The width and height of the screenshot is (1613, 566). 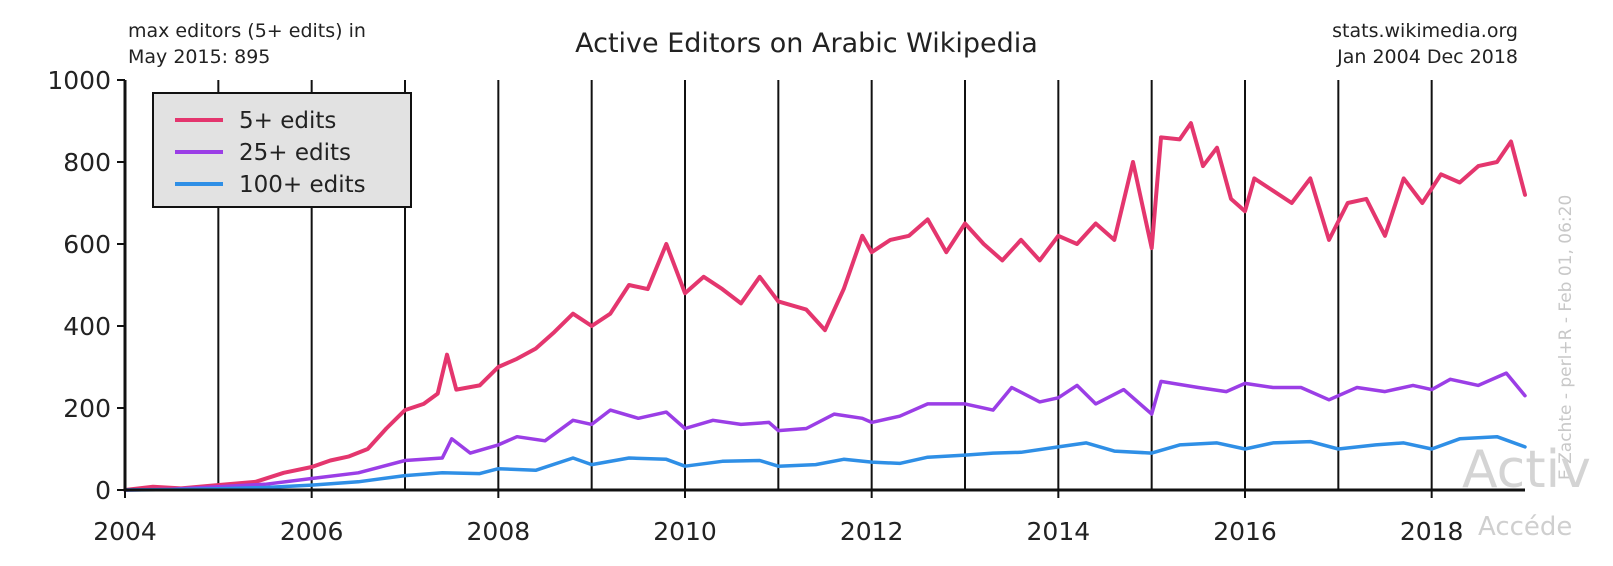 I want to click on y-tick-label-0: 0, so click(x=103, y=490).